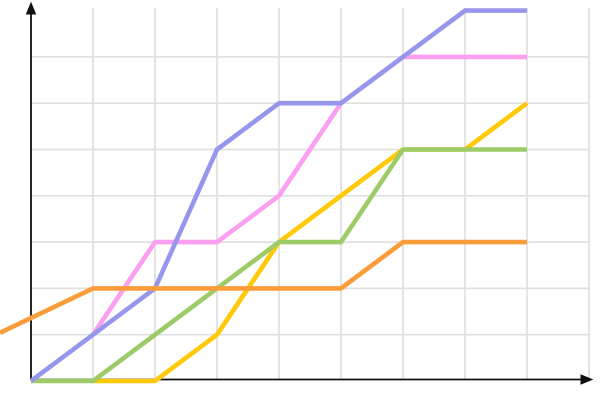  What do you see at coordinates (587, 379) in the screenshot?
I see `x-axis-arrowhead` at bounding box center [587, 379].